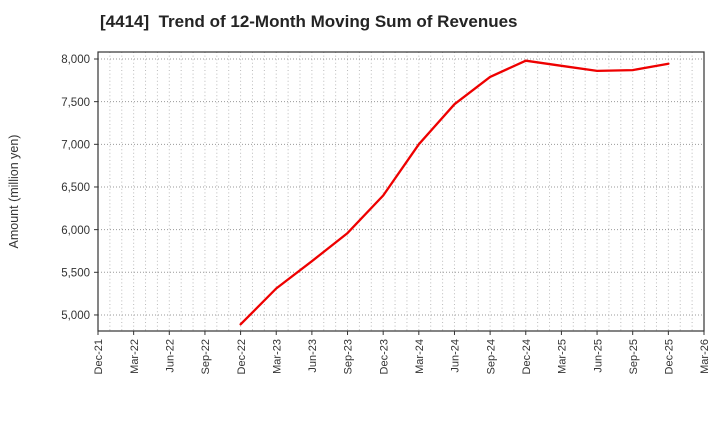  I want to click on x-tick-label: Mar-25, so click(563, 356).